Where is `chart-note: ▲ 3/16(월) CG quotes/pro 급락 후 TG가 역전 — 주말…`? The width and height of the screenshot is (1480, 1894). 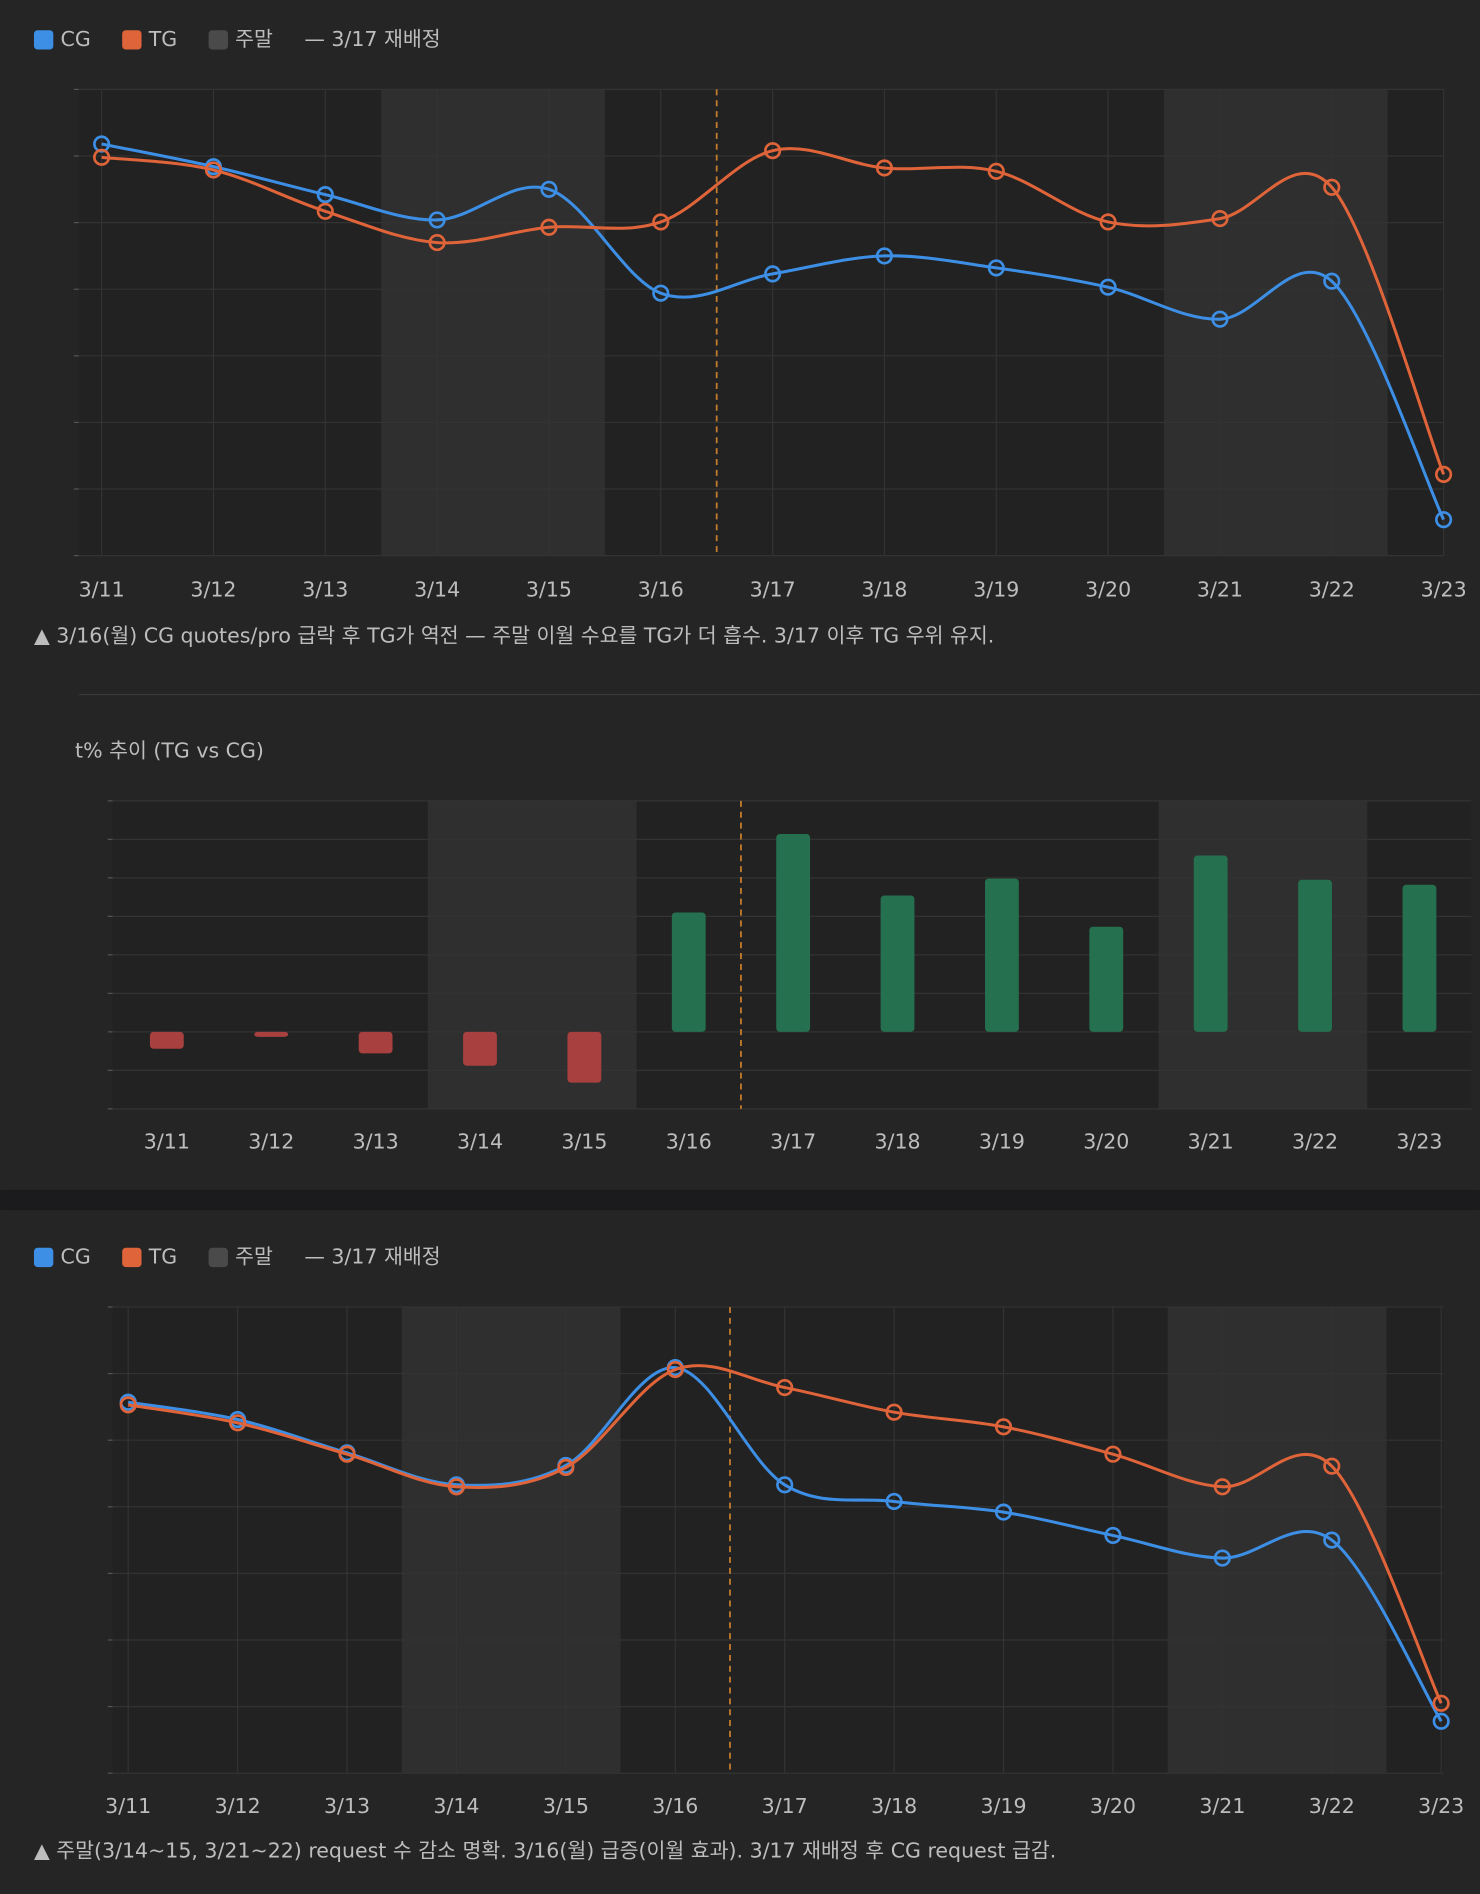
chart-note: ▲ 3/16(월) CG quotes/pro 급락 후 TG가 역전 — 주말… is located at coordinates (514, 636).